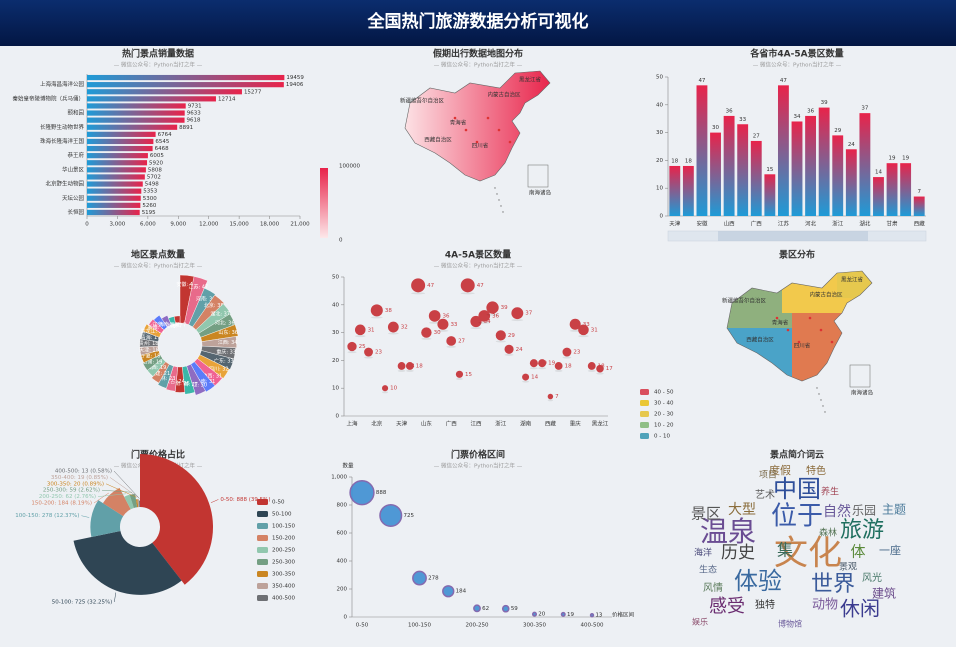  What do you see at coordinates (75, 155) in the screenshot?
I see `category-label: 恭王府` at bounding box center [75, 155].